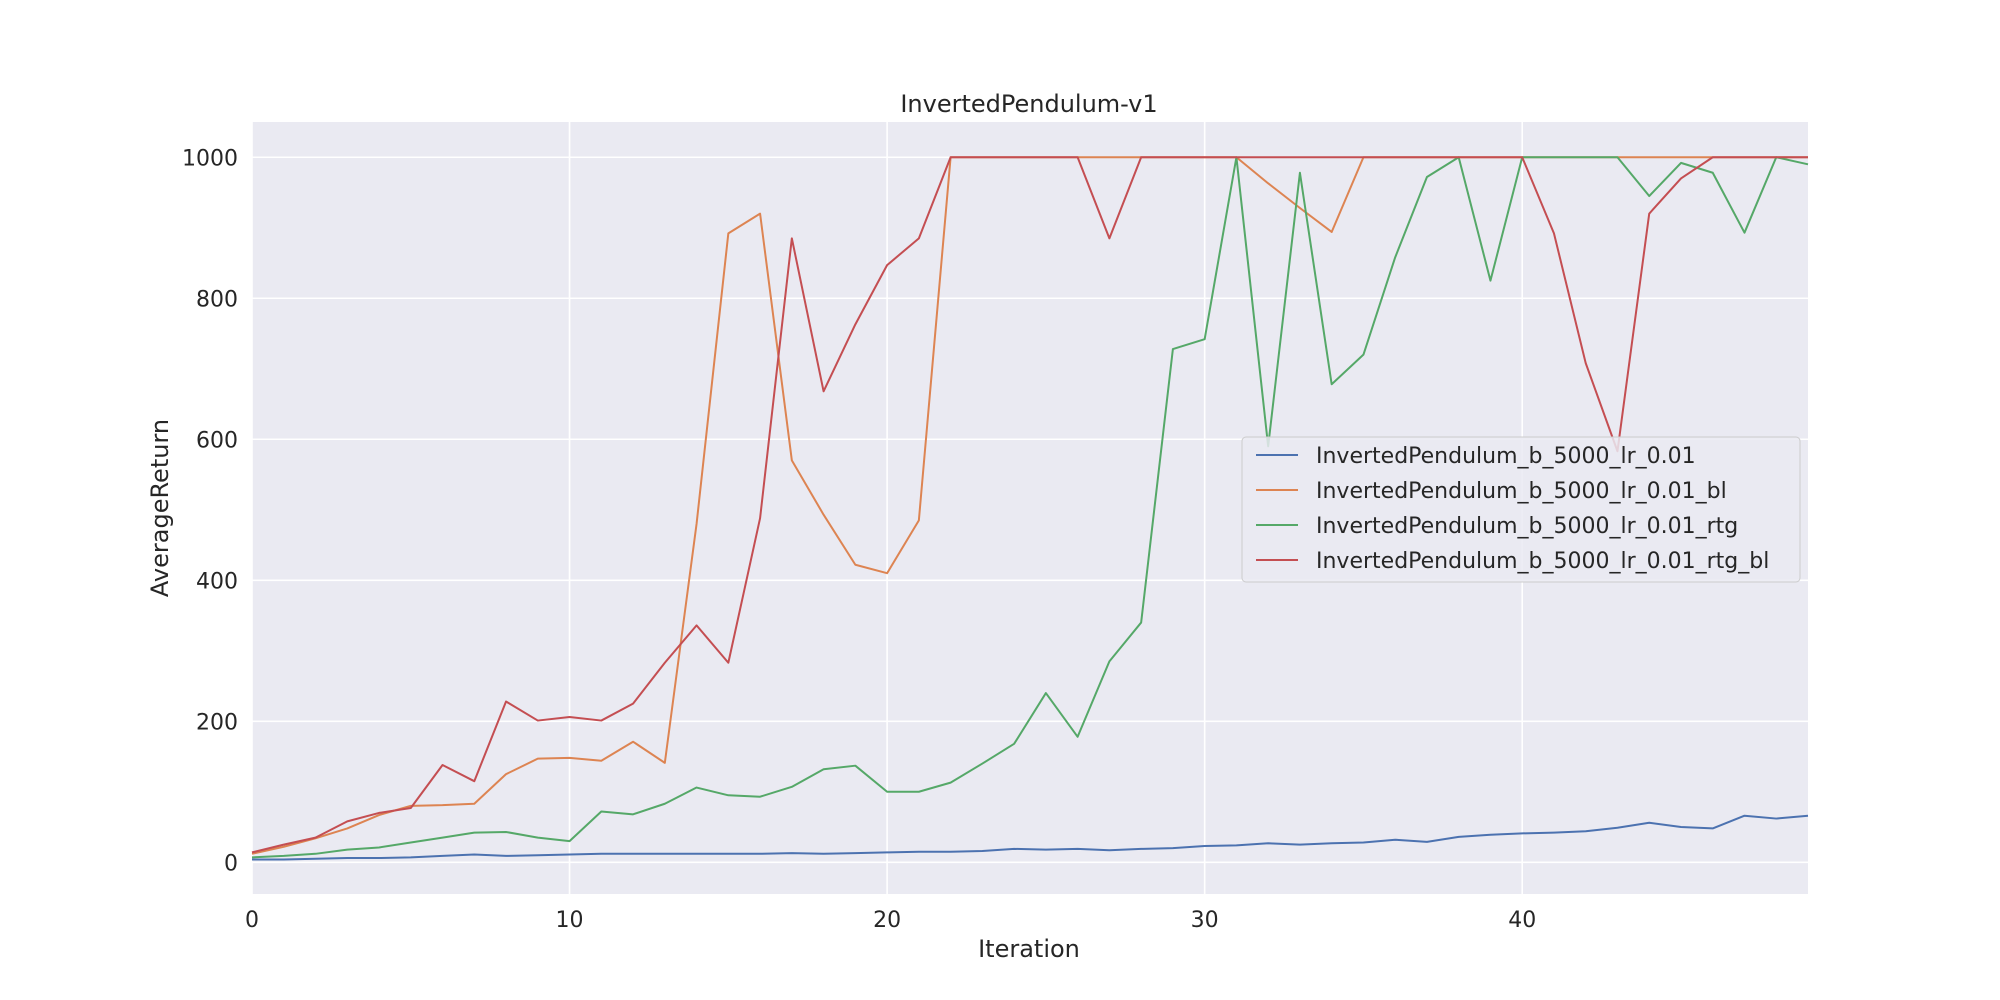 The image size is (2000, 1000). What do you see at coordinates (1029, 949) in the screenshot?
I see `x-axis-label: Iteration` at bounding box center [1029, 949].